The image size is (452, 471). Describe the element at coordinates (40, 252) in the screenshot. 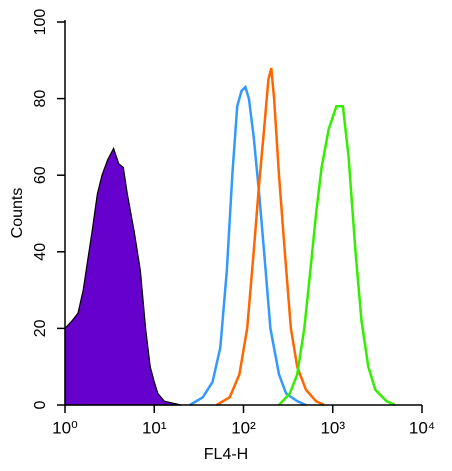

I see `y-tick-label: 40` at that location.